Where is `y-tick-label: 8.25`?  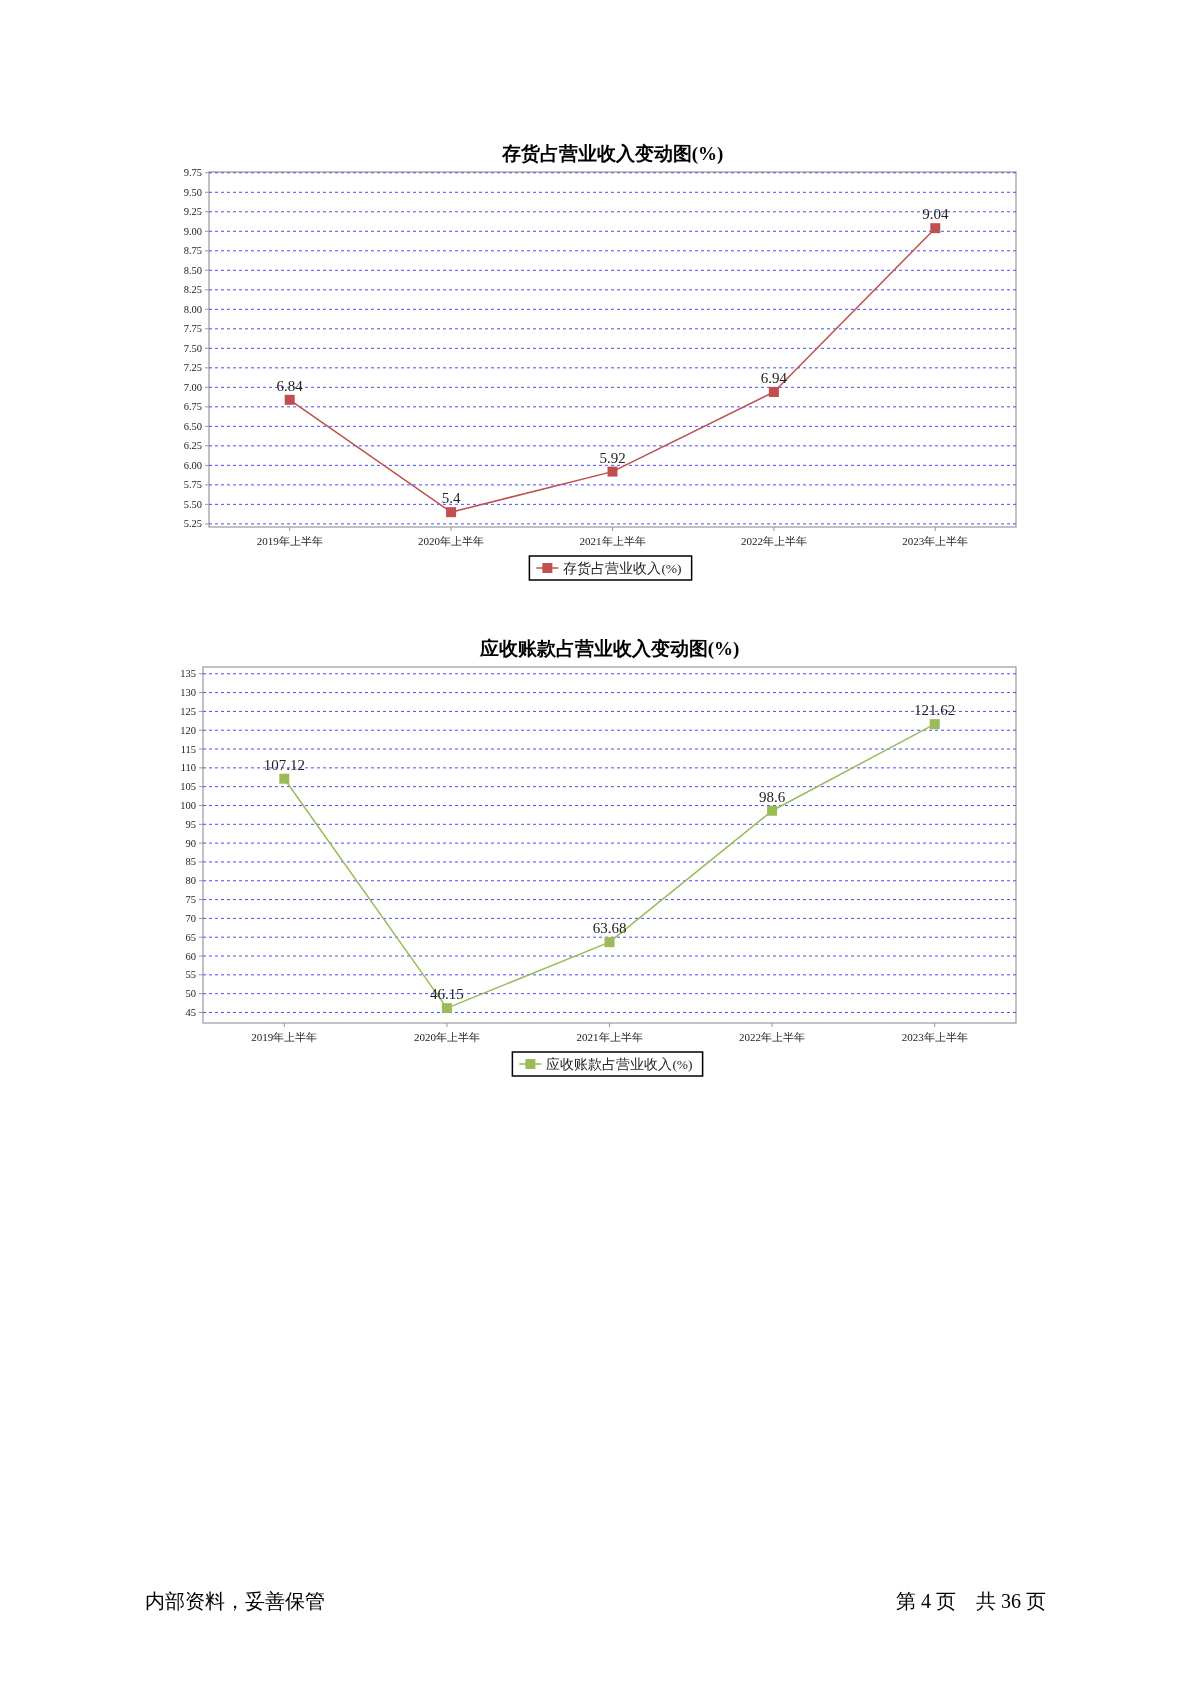 y-tick-label: 8.25 is located at coordinates (192, 290).